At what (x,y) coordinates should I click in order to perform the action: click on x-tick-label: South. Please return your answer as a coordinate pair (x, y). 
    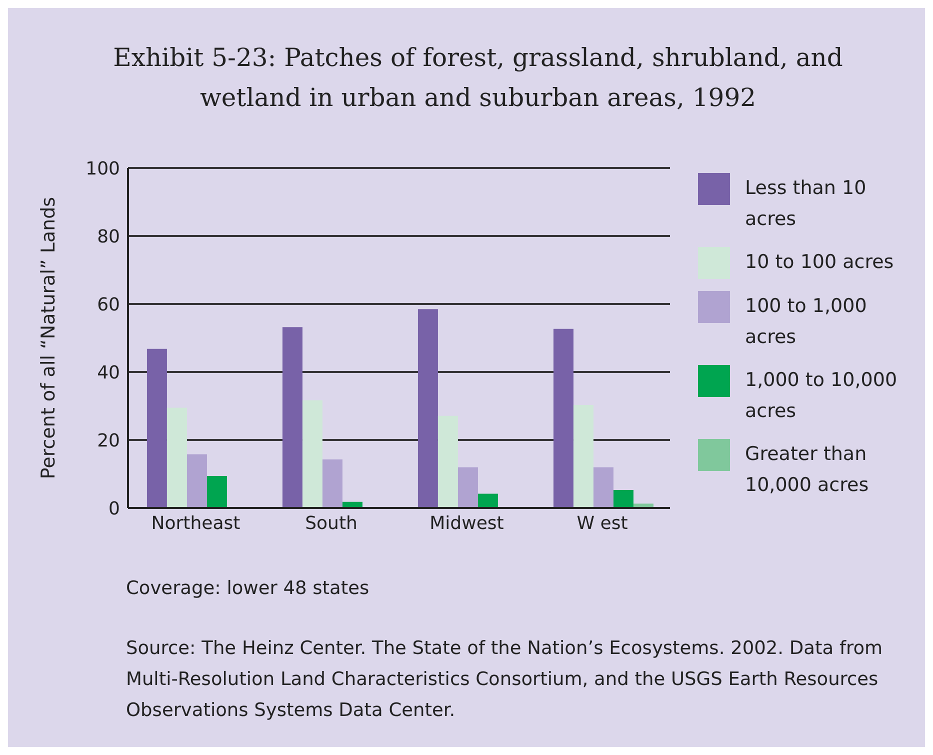
    Looking at the image, I should click on (331, 523).